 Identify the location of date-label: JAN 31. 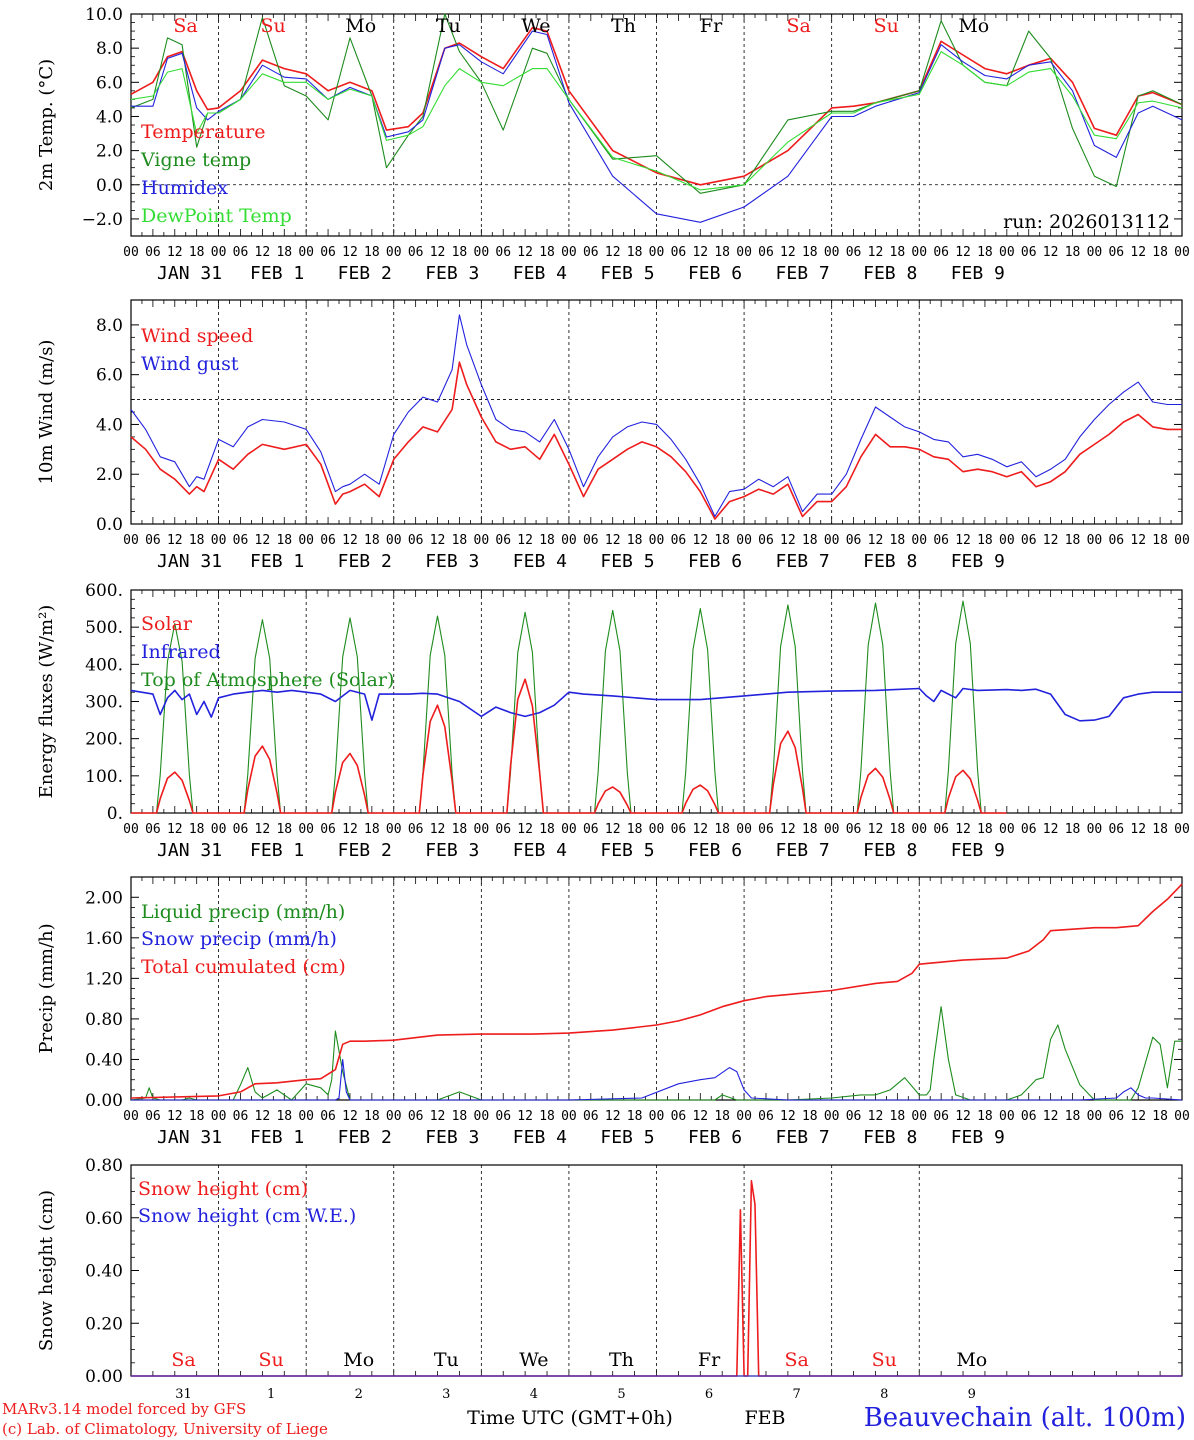
(189, 850).